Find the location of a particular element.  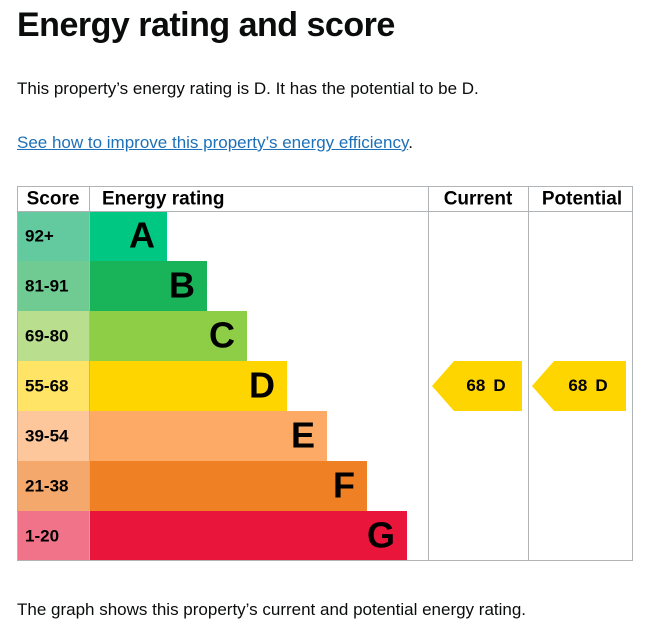

rating-letter: E is located at coordinates (303, 435).